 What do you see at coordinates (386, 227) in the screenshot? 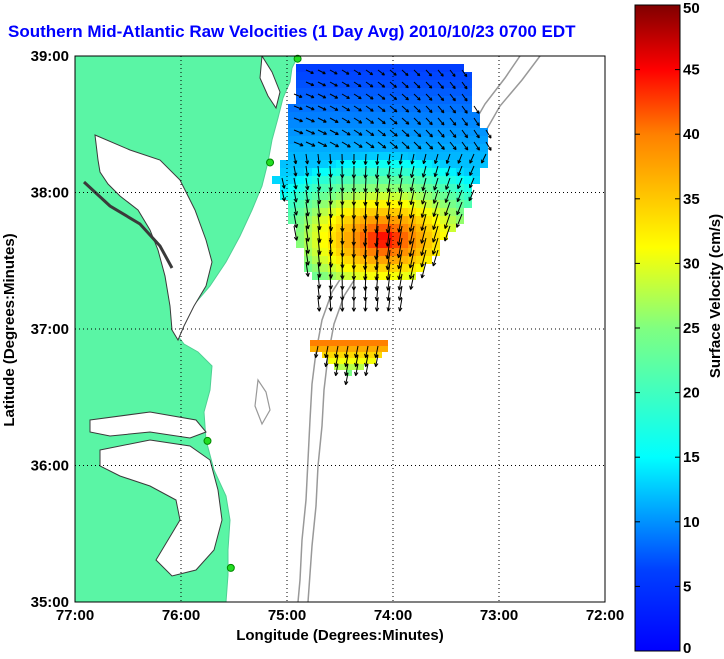
I see `velocity-vectors` at bounding box center [386, 227].